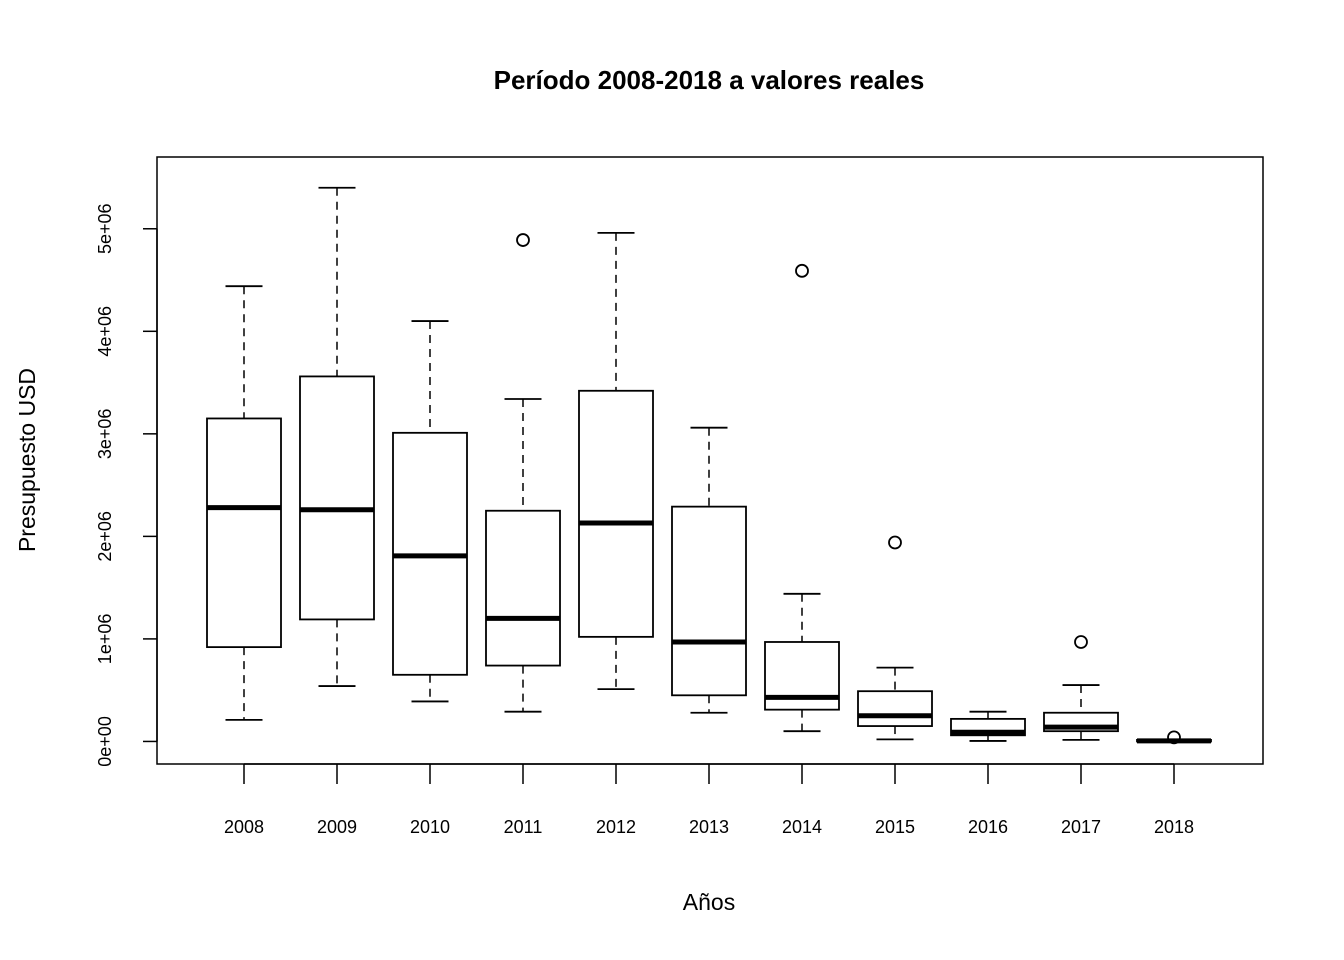 This screenshot has width=1344, height=960. Describe the element at coordinates (105, 741) in the screenshot. I see `y-tick-label: 0e+00` at that location.